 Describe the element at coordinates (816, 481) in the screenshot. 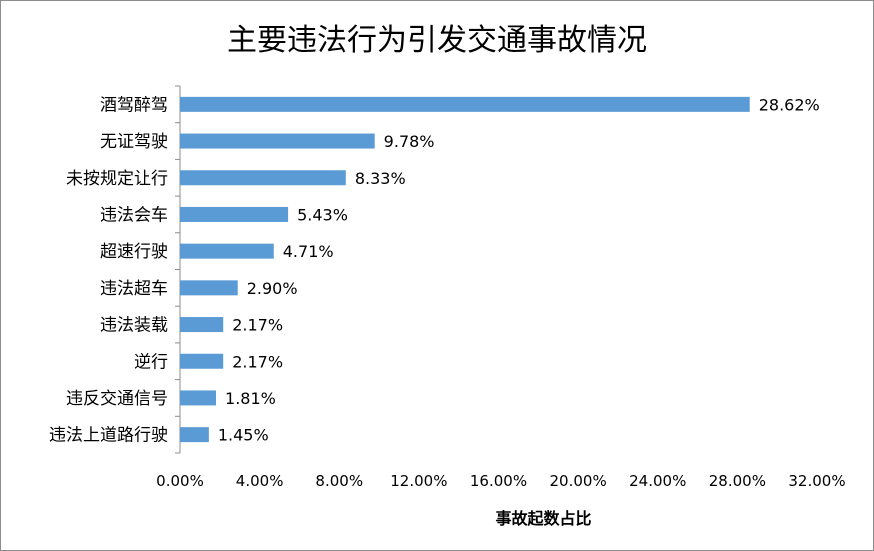

I see `x-tick-label: 32.00%` at that location.